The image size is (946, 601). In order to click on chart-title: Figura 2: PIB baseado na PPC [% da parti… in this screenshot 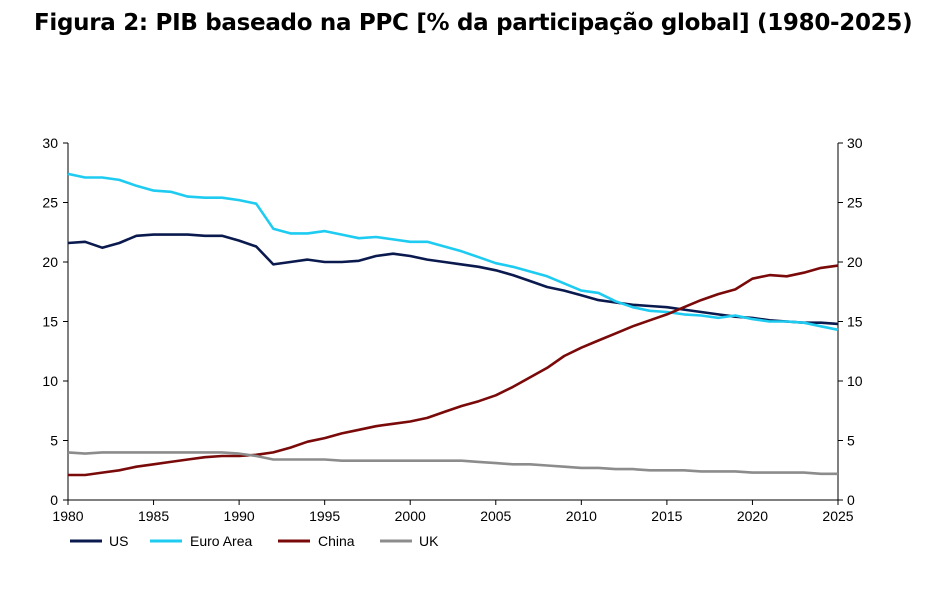, I will do `click(473, 23)`.